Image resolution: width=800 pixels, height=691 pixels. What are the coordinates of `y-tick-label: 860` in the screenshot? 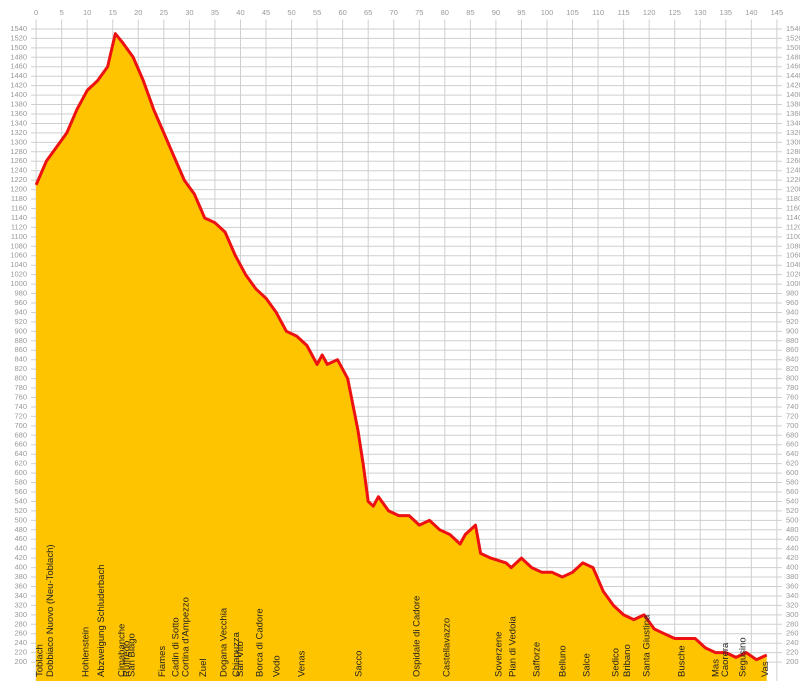 It's located at (20, 349).